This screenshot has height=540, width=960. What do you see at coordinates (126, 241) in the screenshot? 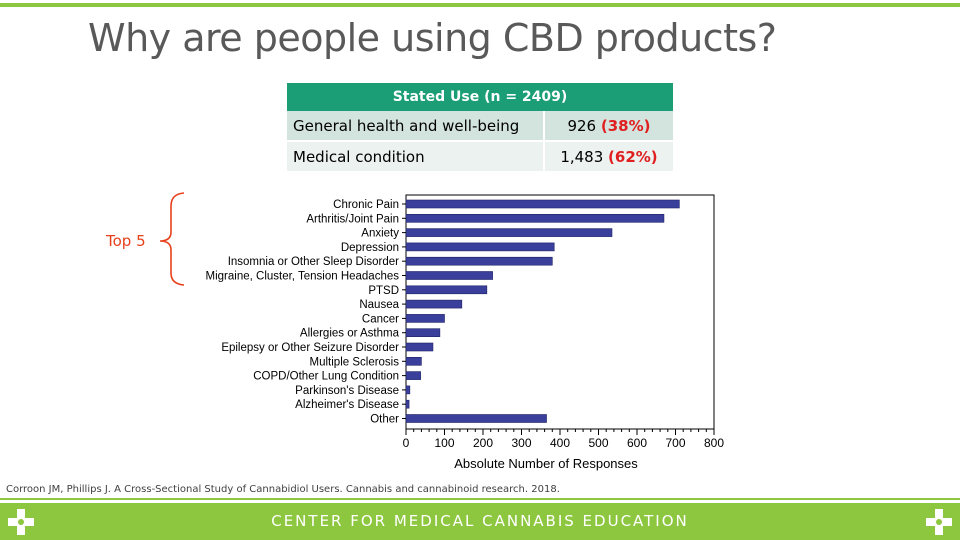
I see `top5-label: Top 5` at bounding box center [126, 241].